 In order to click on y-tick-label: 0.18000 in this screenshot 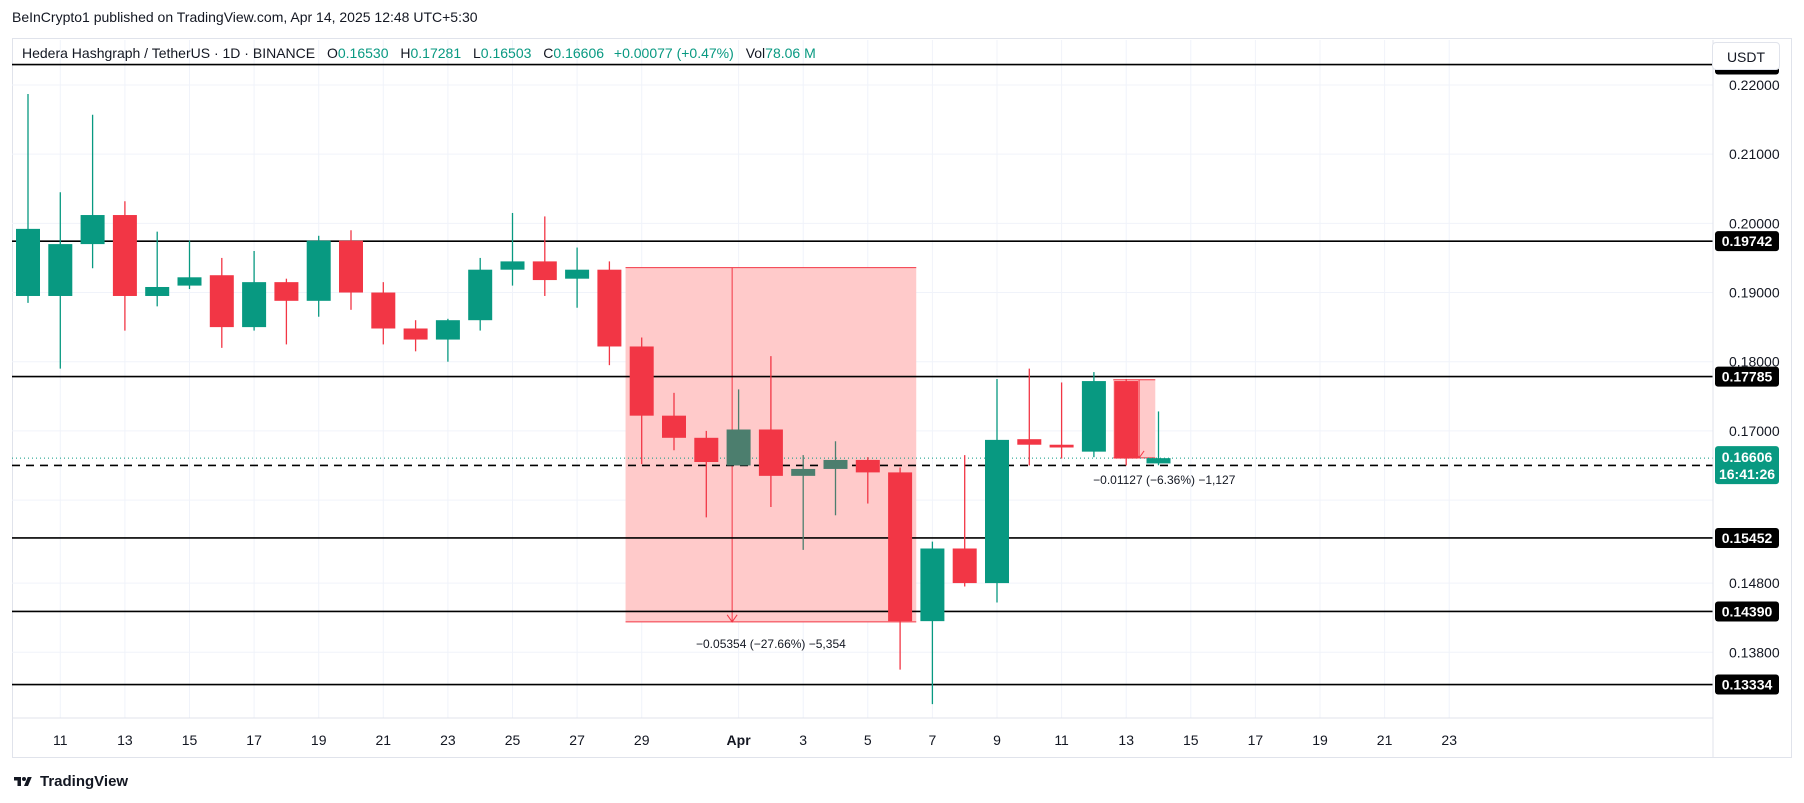, I will do `click(1754, 362)`.